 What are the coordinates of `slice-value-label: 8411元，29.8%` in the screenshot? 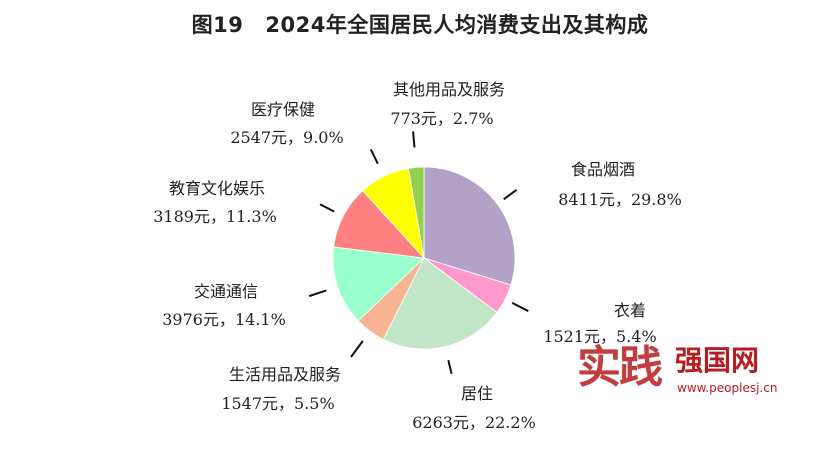 It's located at (620, 199).